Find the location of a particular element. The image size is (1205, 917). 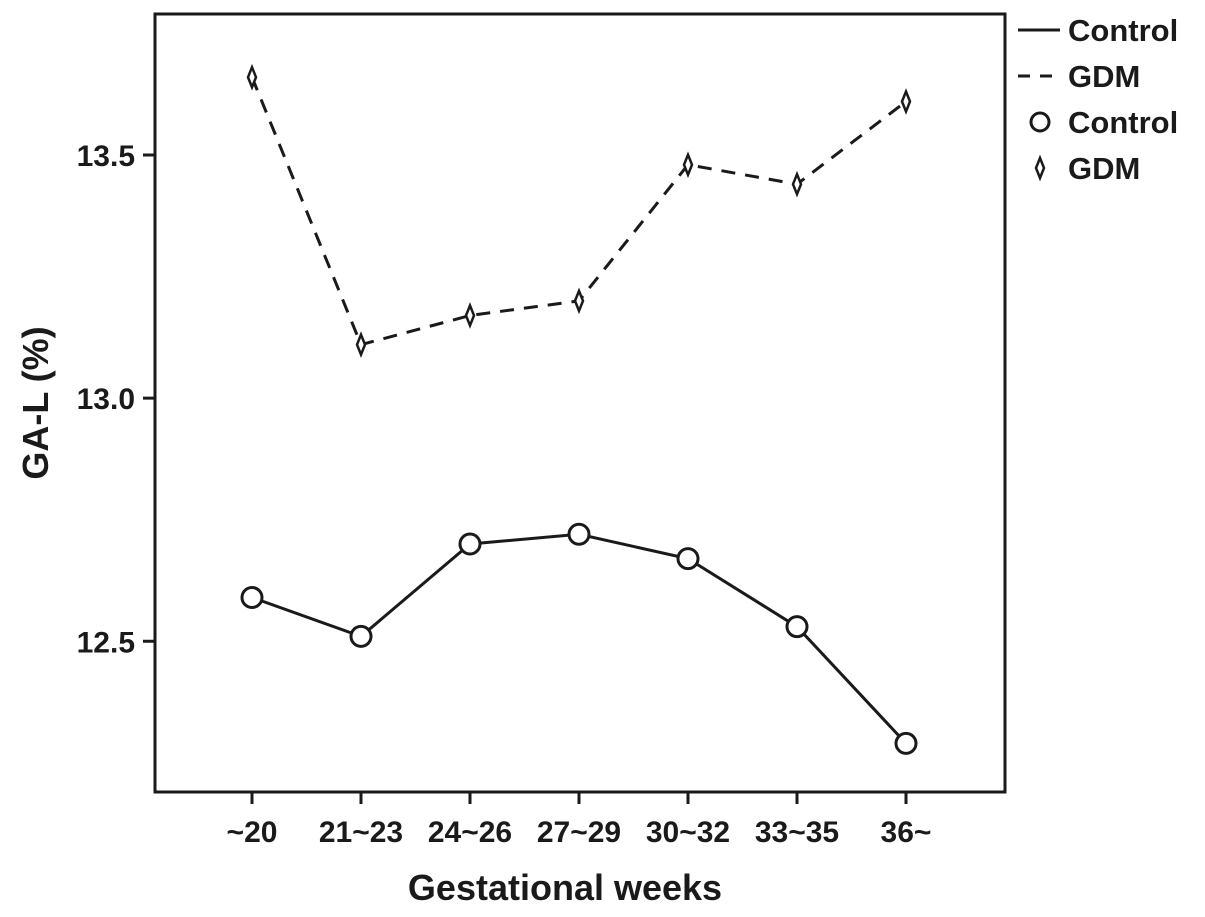

x-axis-ticks: ~20 21~23 24~26 27~29 30~32 33~35 36~ is located at coordinates (579, 820).